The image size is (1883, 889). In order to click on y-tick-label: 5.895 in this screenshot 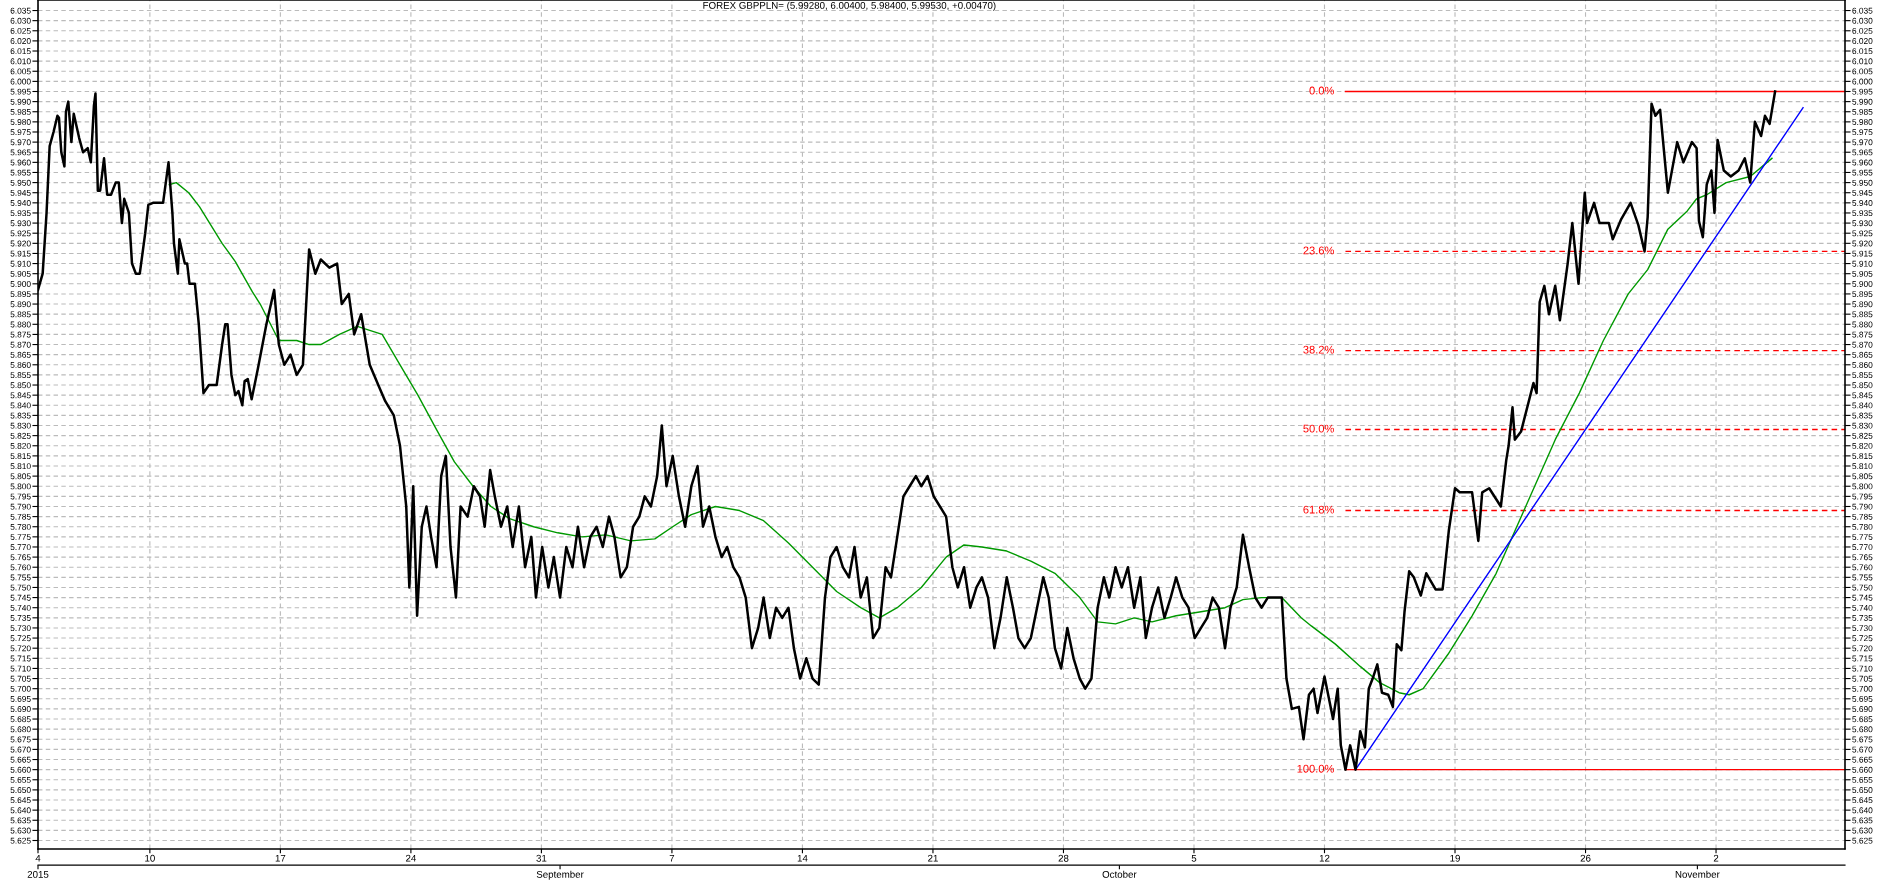, I will do `click(20, 294)`.